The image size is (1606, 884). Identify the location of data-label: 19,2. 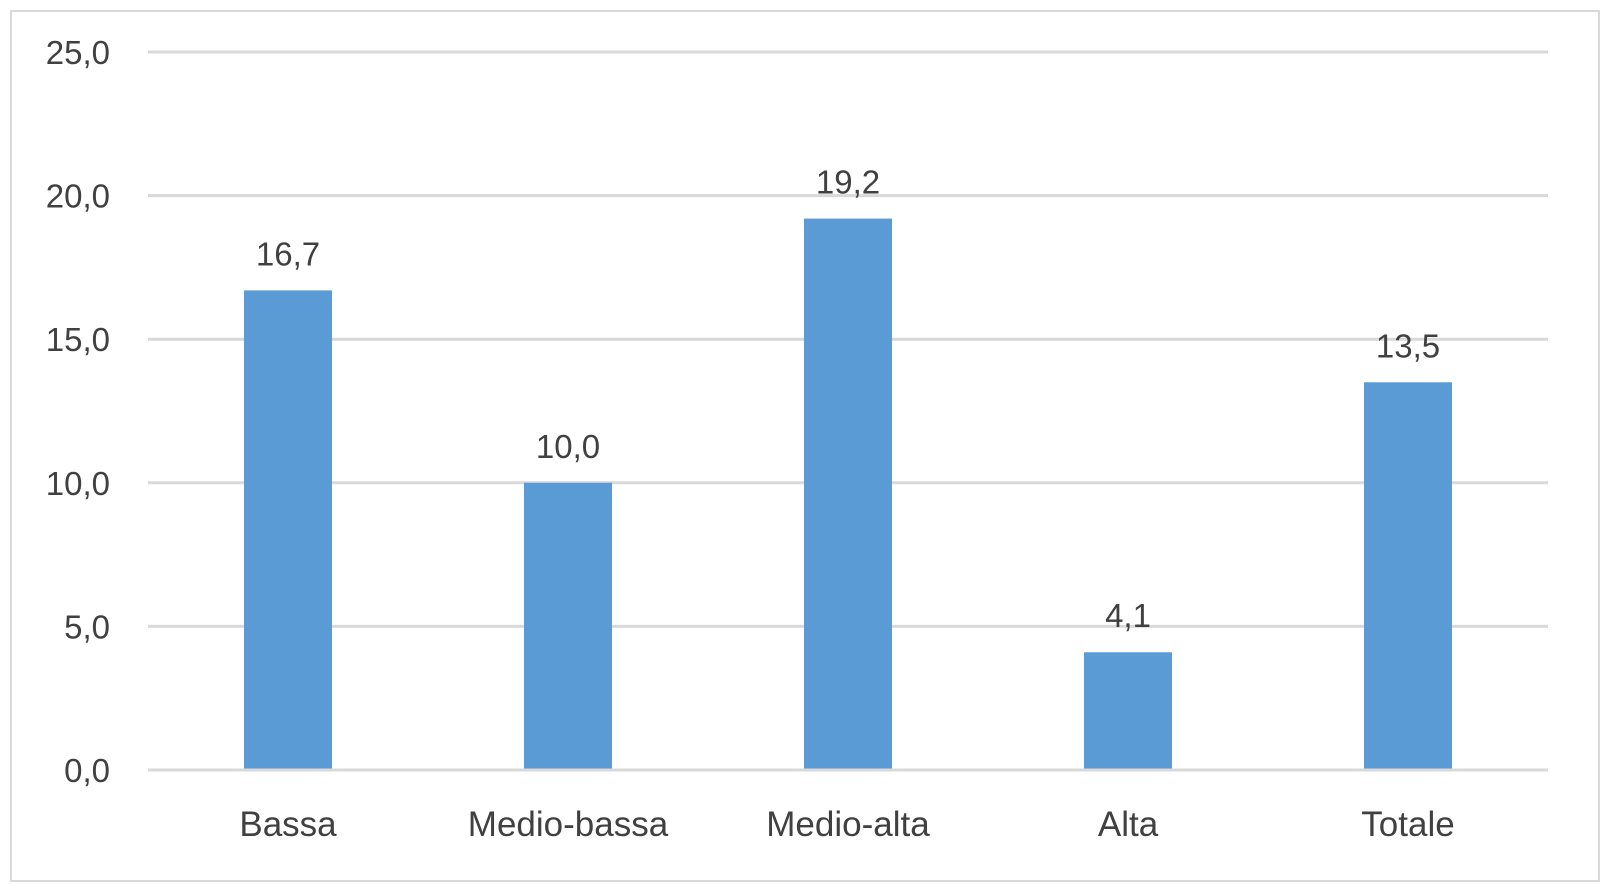
(848, 182).